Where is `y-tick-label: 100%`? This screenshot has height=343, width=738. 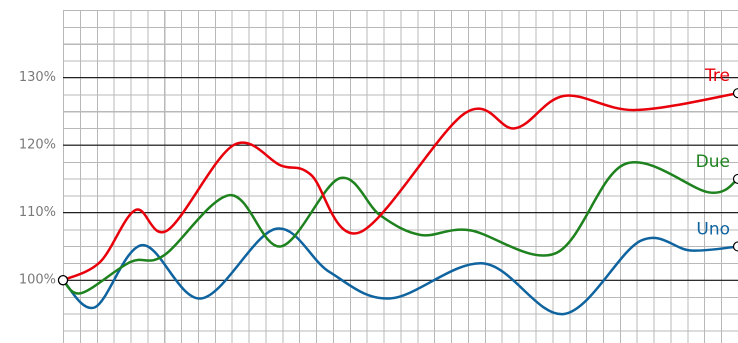
y-tick-label: 100% is located at coordinates (37, 280).